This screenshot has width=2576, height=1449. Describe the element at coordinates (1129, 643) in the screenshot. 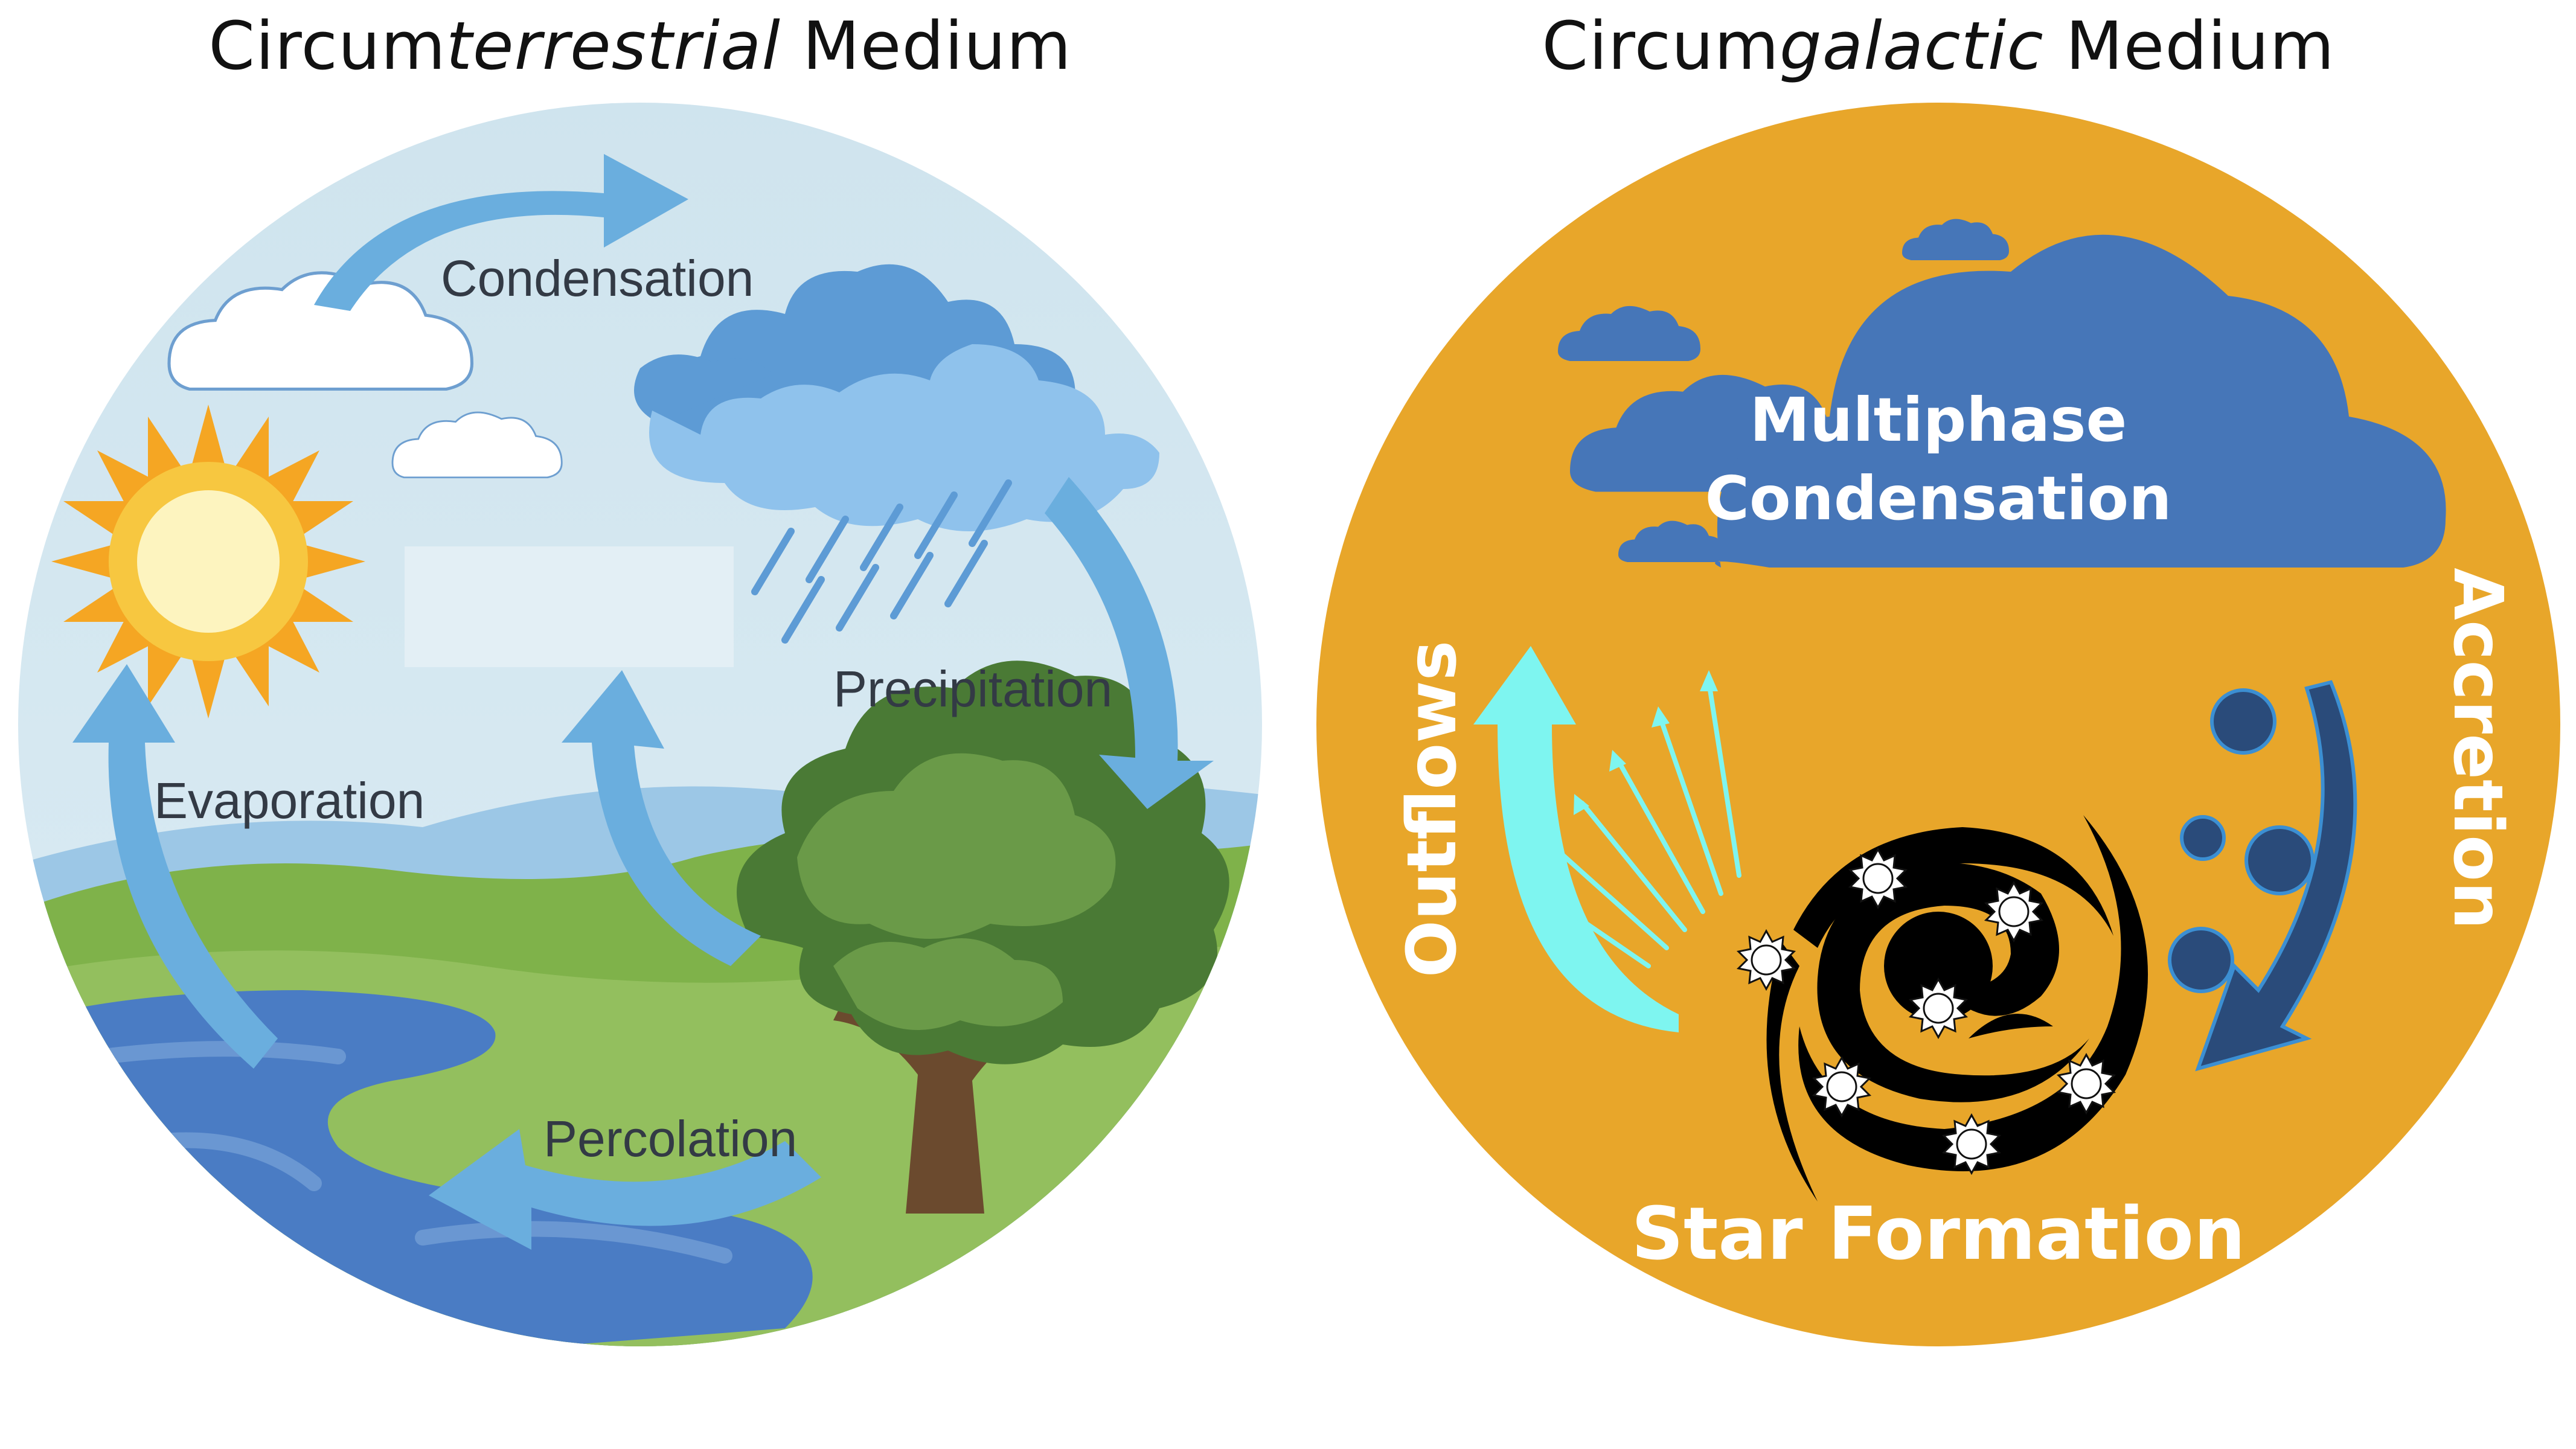

I see `precipitation-arrow` at that location.